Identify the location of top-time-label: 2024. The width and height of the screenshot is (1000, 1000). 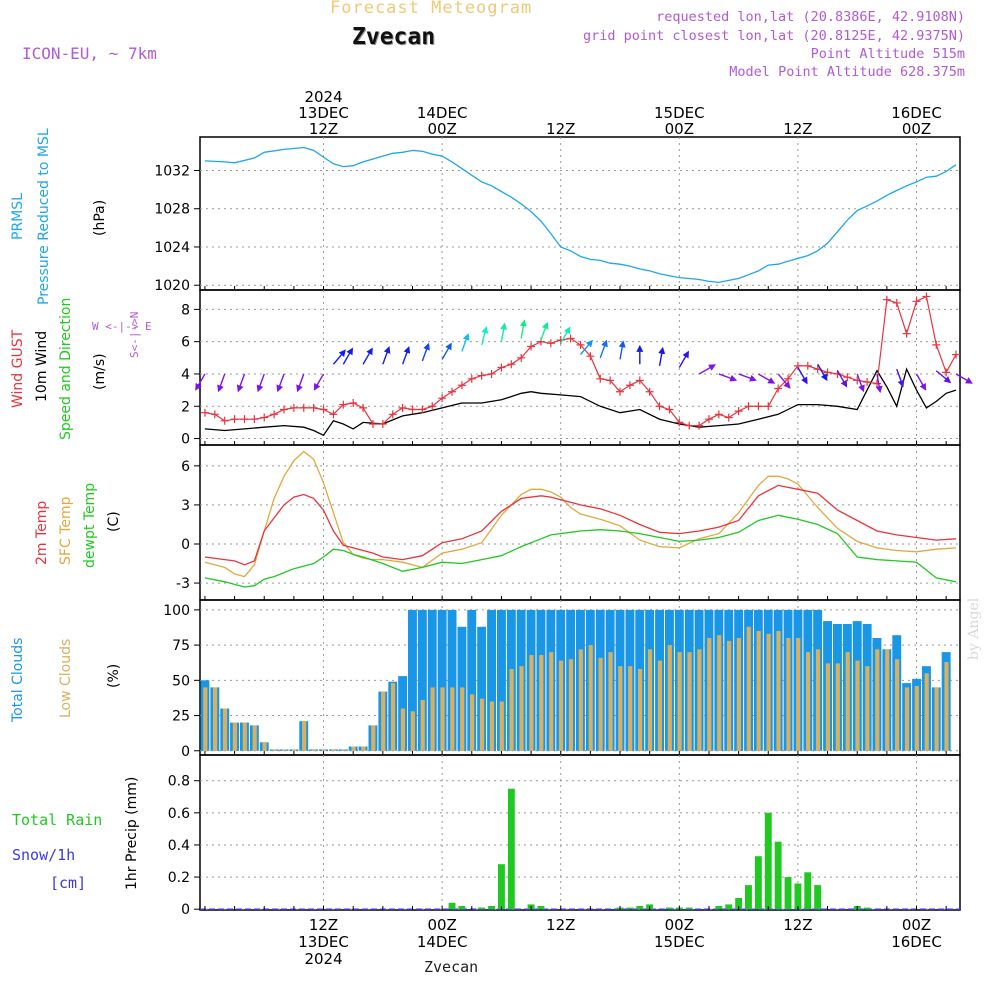
(323, 97).